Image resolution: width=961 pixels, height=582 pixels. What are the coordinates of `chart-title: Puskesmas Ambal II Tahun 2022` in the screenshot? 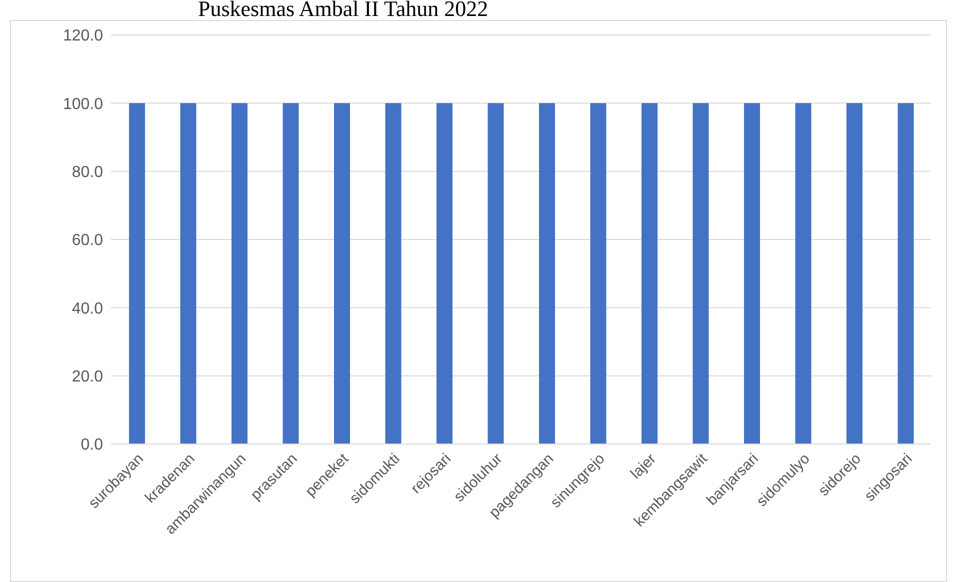 It's located at (343, 11).